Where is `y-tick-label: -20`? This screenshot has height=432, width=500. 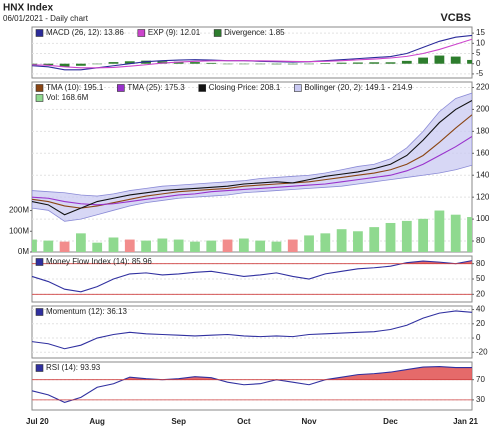
y-tick-label: -20 is located at coordinates (482, 351).